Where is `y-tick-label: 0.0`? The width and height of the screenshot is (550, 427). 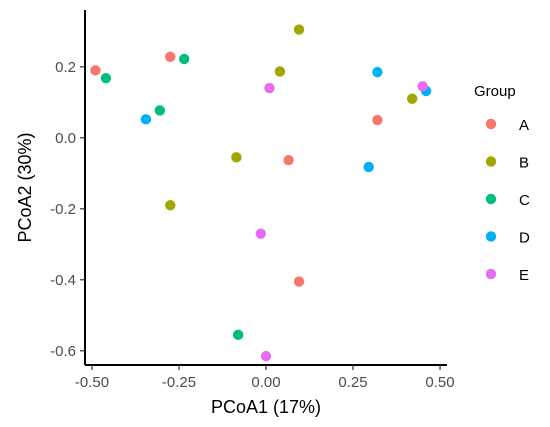
y-tick-label: 0.0 is located at coordinates (65, 138).